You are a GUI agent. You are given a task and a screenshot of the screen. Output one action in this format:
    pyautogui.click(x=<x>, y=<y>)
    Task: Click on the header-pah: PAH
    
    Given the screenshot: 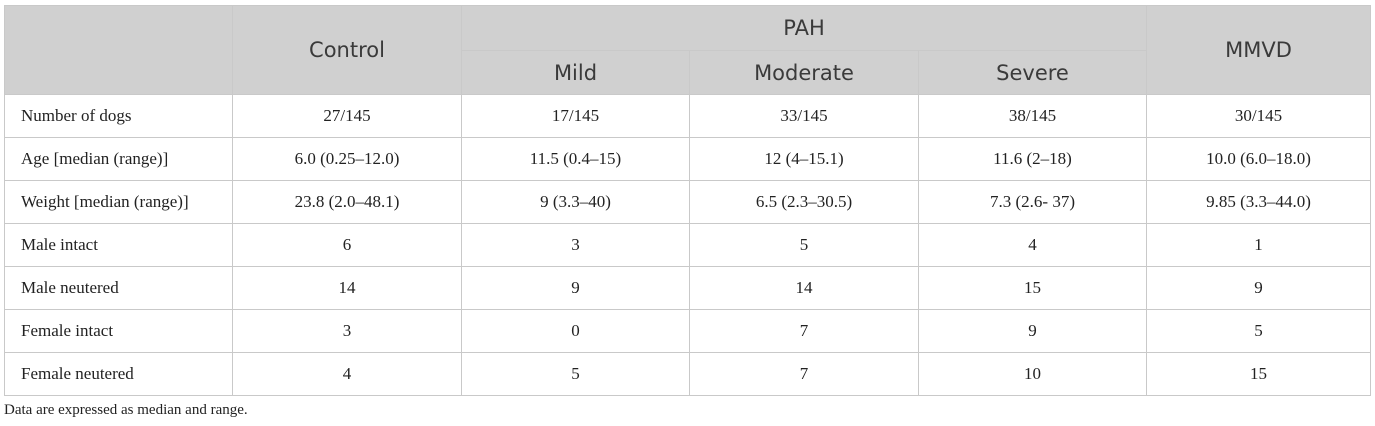 What is the action you would take?
    pyautogui.click(x=804, y=28)
    